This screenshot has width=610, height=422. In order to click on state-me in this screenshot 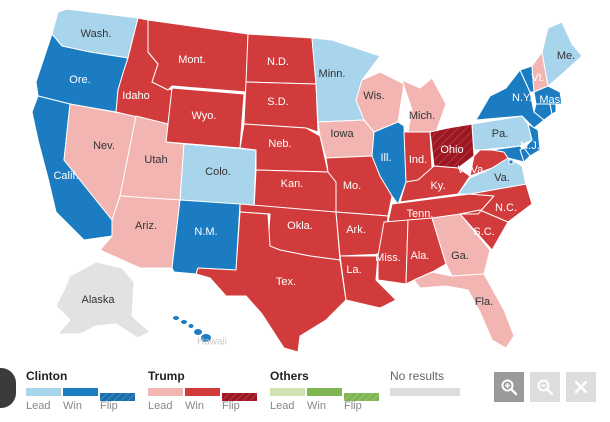, I will do `click(562, 54)`.